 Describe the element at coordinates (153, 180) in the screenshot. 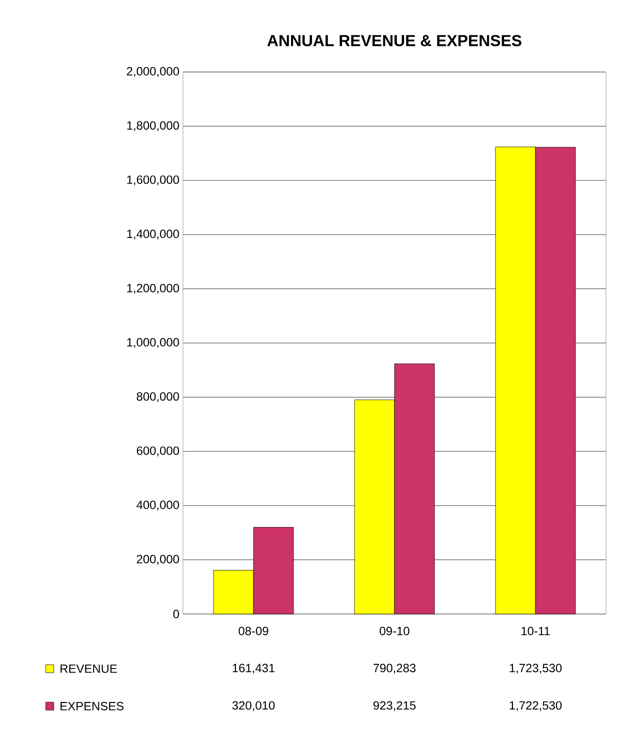

I see `y-tick-label: 1,600,000` at that location.